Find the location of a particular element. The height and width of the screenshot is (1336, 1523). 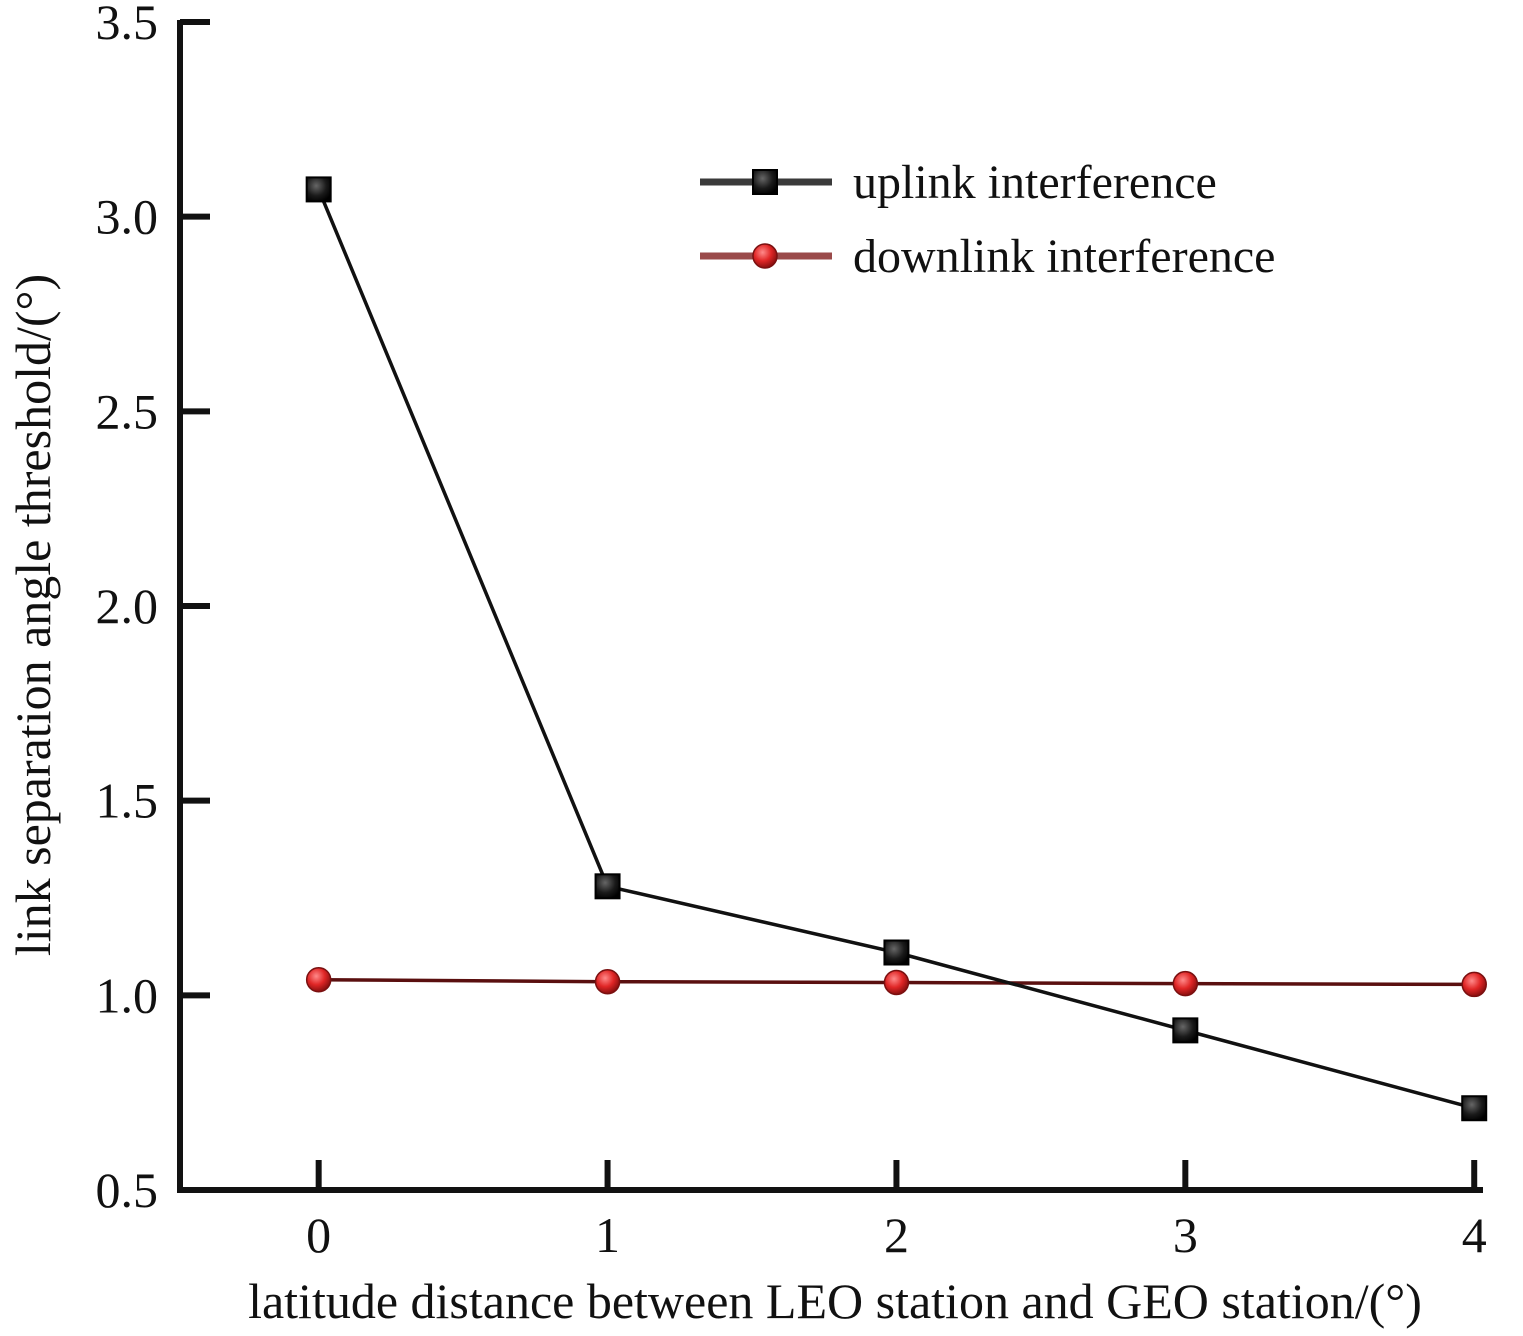

legend-label: uplink interference is located at coordinates (1035, 182).